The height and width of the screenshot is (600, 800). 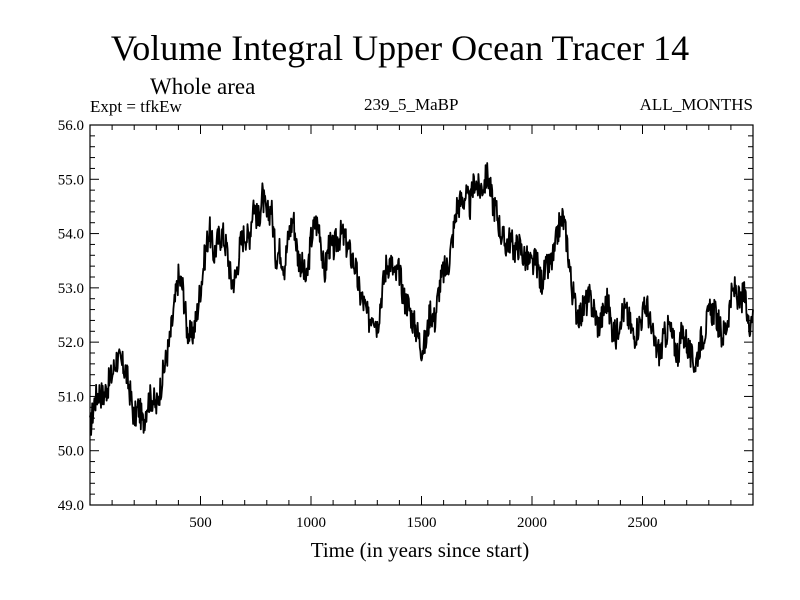 What do you see at coordinates (71, 452) in the screenshot?
I see `y-tick-label: 50.0` at bounding box center [71, 452].